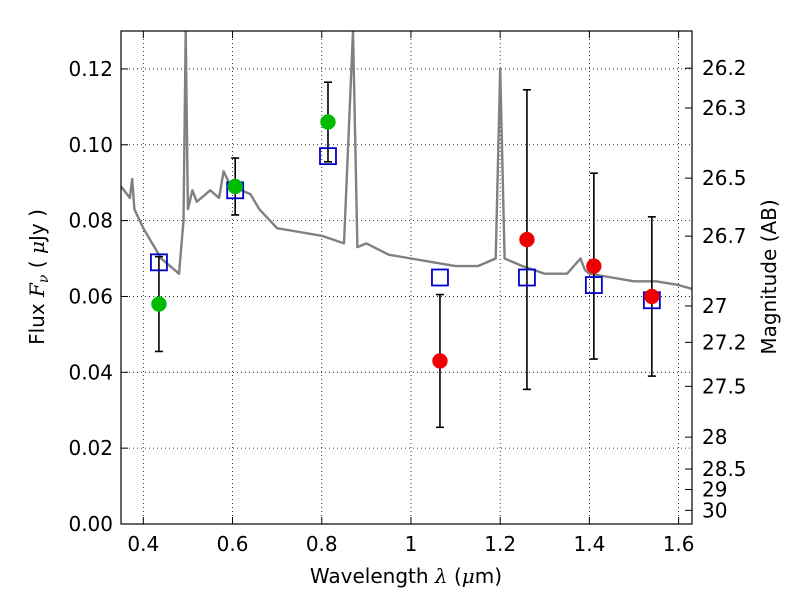  Describe the element at coordinates (679, 544) in the screenshot. I see `x-tick-label: 1.6` at that location.